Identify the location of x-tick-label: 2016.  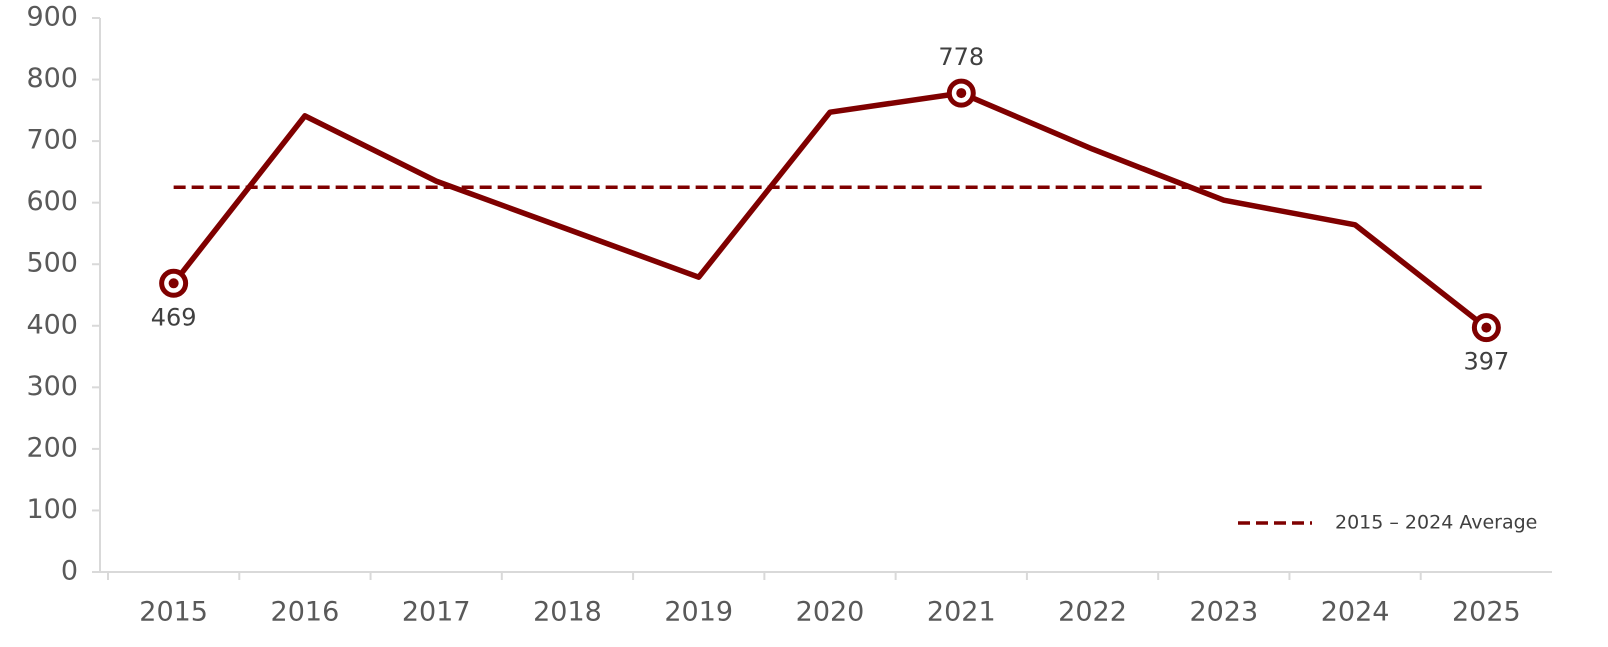
(305, 612).